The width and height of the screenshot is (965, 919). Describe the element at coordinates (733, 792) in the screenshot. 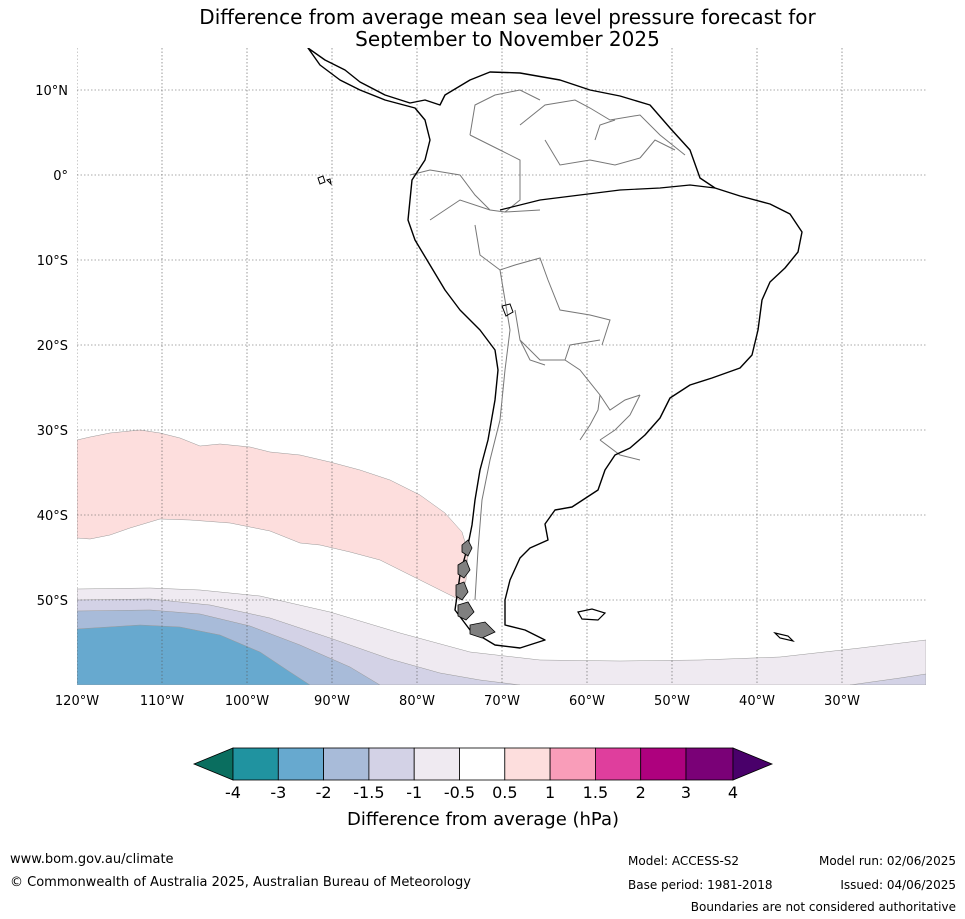

I see `colorbar-tick: 4` at that location.